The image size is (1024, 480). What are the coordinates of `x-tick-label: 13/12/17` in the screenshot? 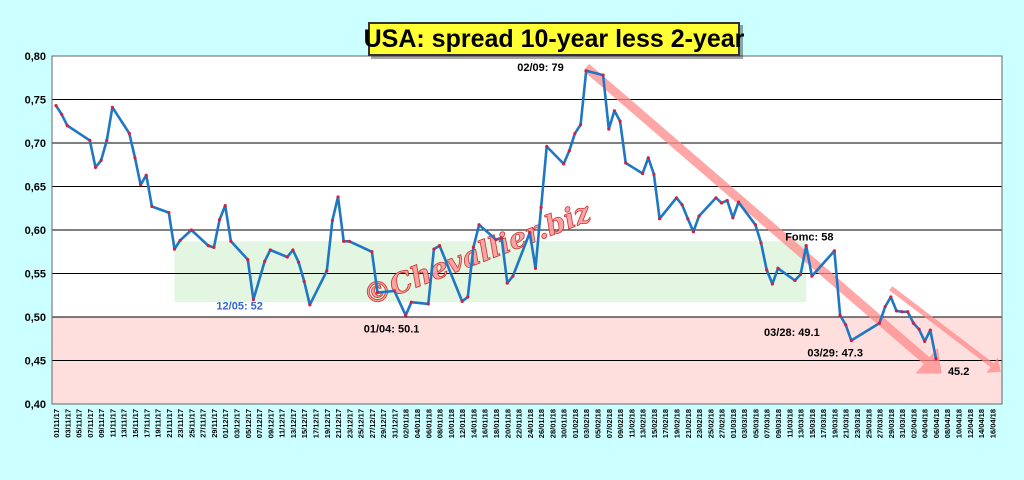 It's located at (293, 423).